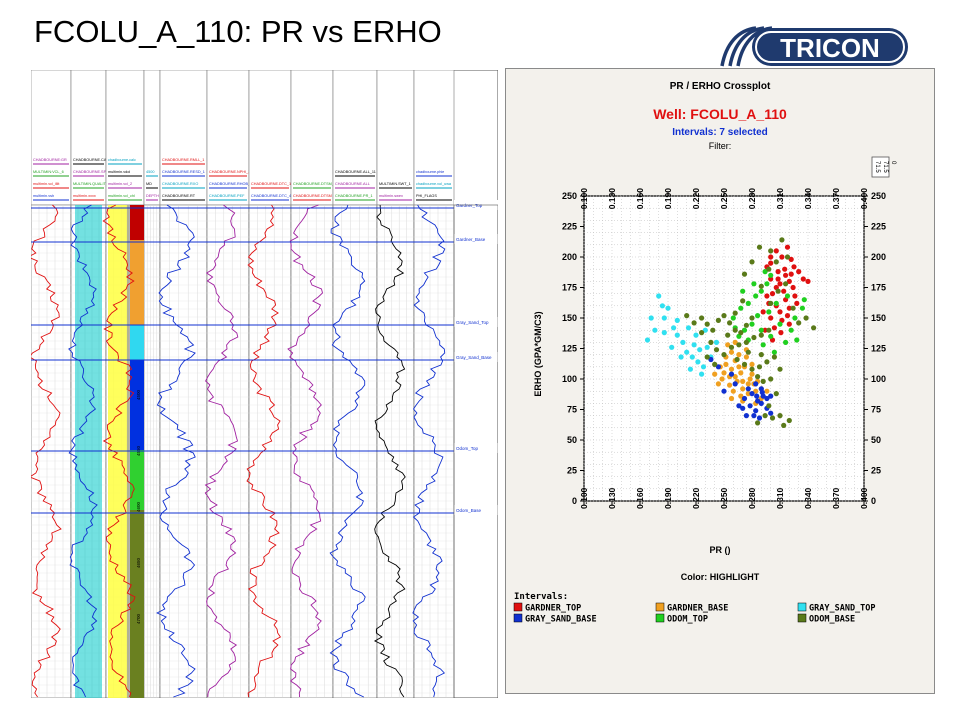  I want to click on track-header-label: chadbourne.vol_uwa, so click(434, 184).